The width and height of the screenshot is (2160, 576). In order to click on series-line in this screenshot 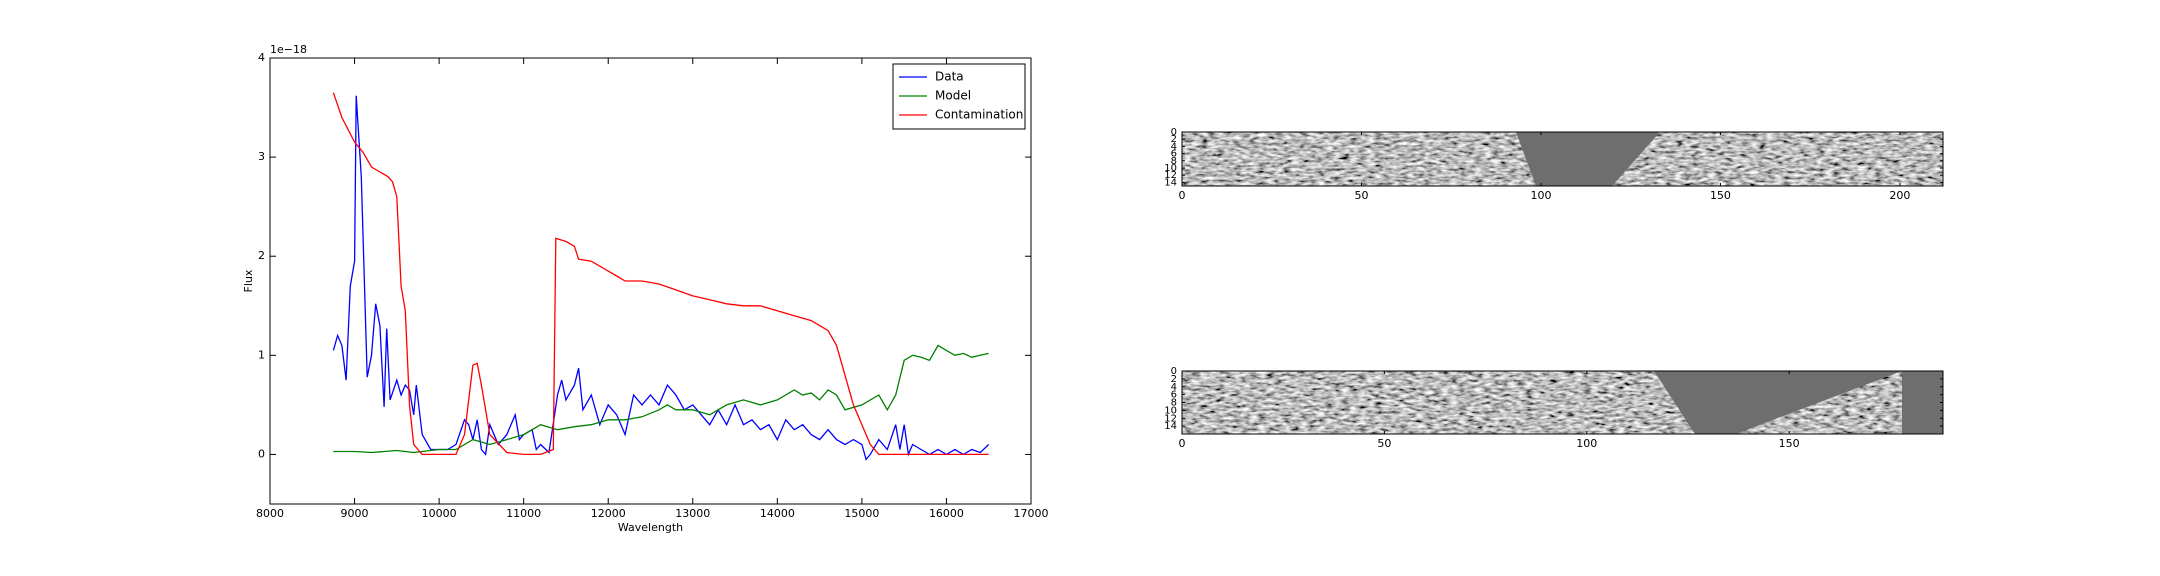, I will do `click(661, 399)`.